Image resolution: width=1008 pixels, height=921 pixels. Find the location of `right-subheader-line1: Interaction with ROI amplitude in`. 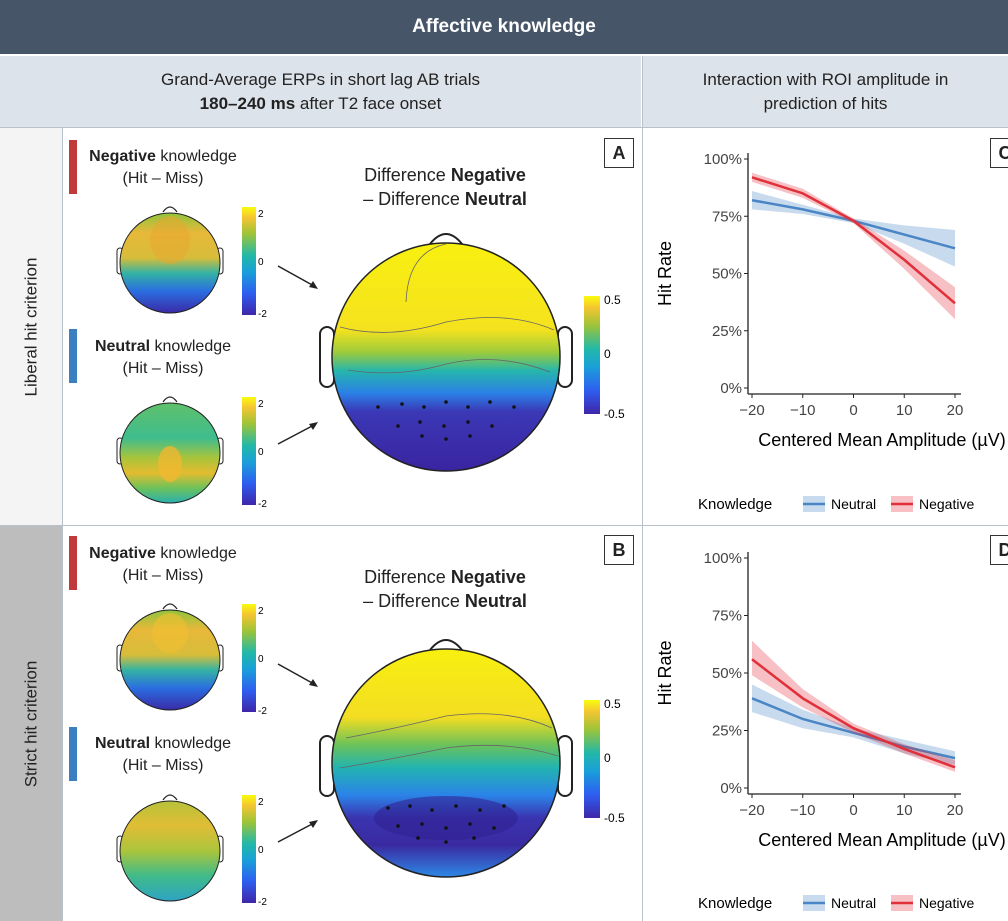

right-subheader-line1: Interaction with ROI amplitude in is located at coordinates (825, 79).